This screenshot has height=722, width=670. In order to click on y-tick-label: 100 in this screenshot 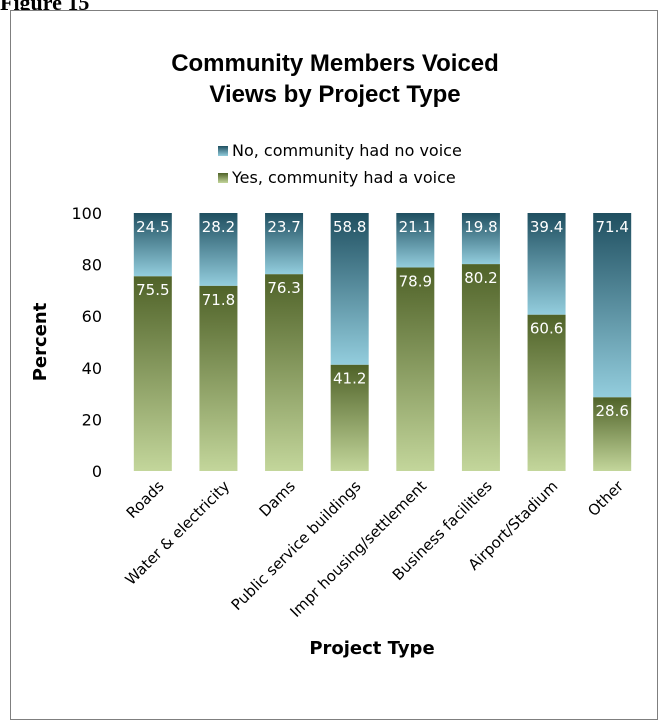, I will do `click(86, 213)`.